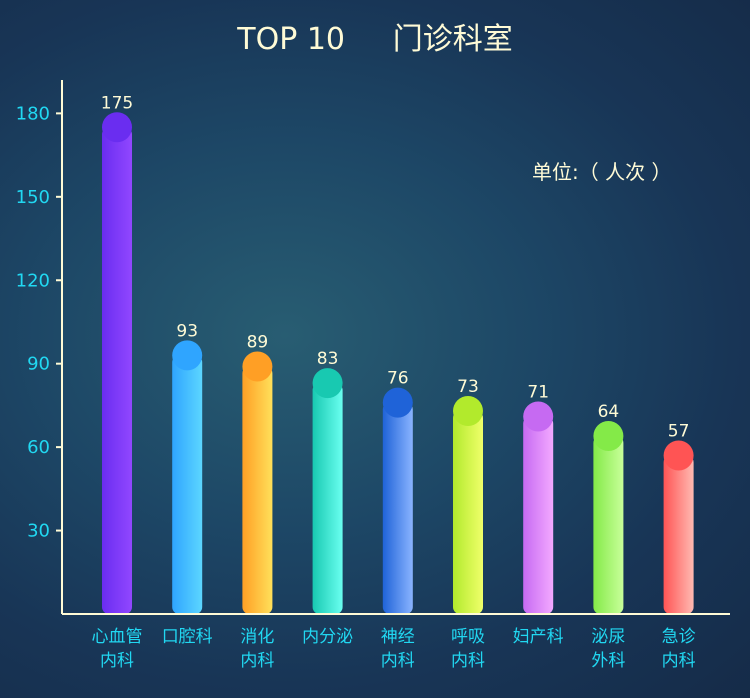 This screenshot has width=750, height=698. Describe the element at coordinates (38, 531) in the screenshot. I see `y-tick-label: 30` at that location.